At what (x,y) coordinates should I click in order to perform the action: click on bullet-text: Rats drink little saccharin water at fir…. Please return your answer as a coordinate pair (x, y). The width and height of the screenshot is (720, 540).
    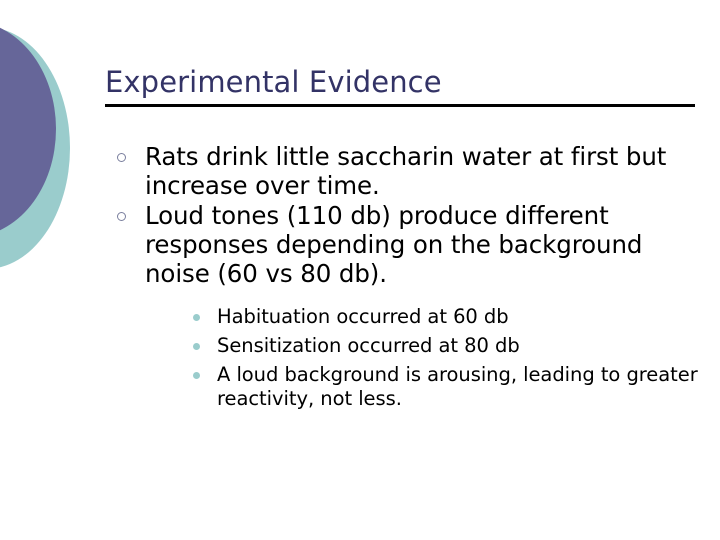
    Looking at the image, I should click on (406, 171).